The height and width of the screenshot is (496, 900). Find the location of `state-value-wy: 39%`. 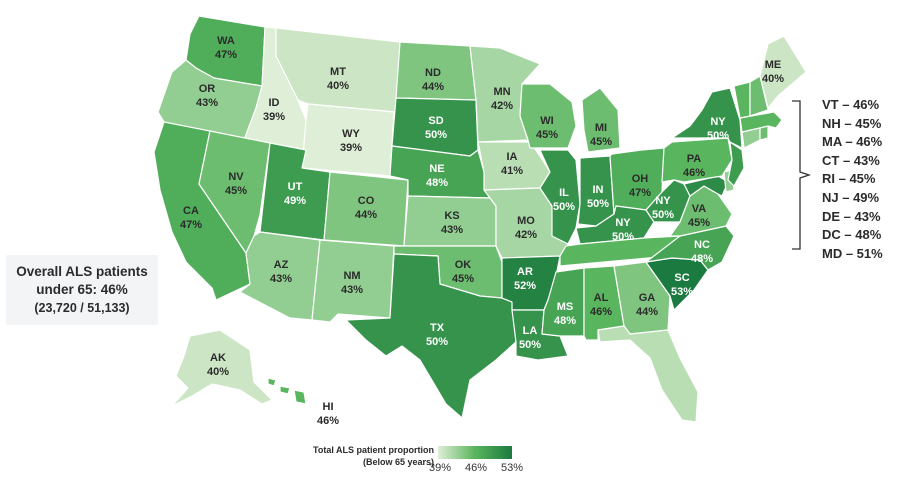

state-value-wy: 39% is located at coordinates (351, 148).